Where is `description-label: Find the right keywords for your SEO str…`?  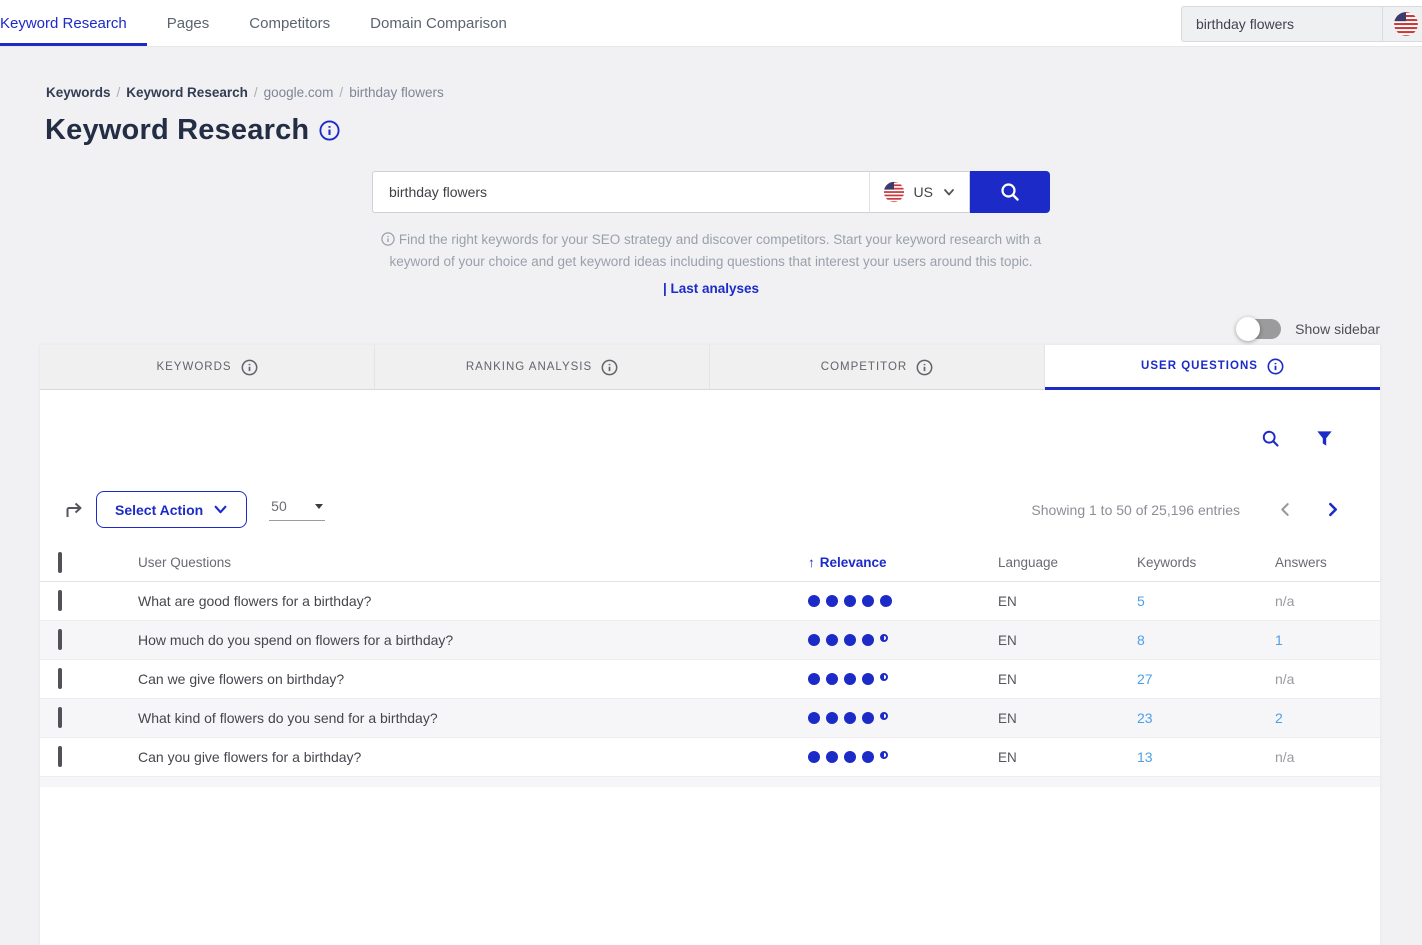
description-label: Find the right keywords for your SEO str… is located at coordinates (715, 250).